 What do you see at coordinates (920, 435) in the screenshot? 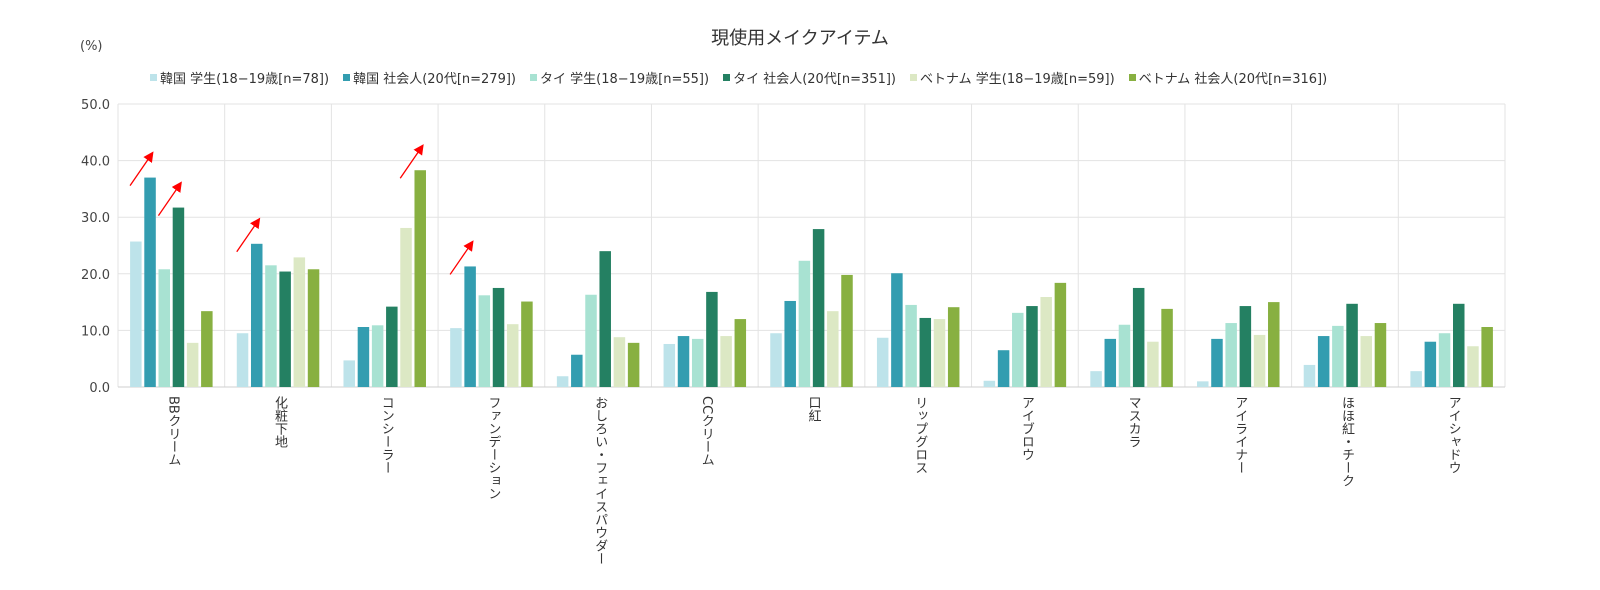
I see `x-tick-label: リップグロス` at bounding box center [920, 435].